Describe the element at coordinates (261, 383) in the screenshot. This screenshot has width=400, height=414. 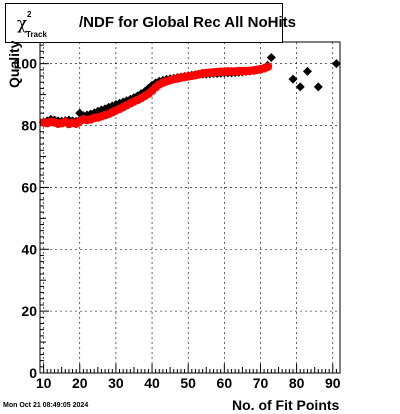
I see `x-tick-label: 70` at that location.